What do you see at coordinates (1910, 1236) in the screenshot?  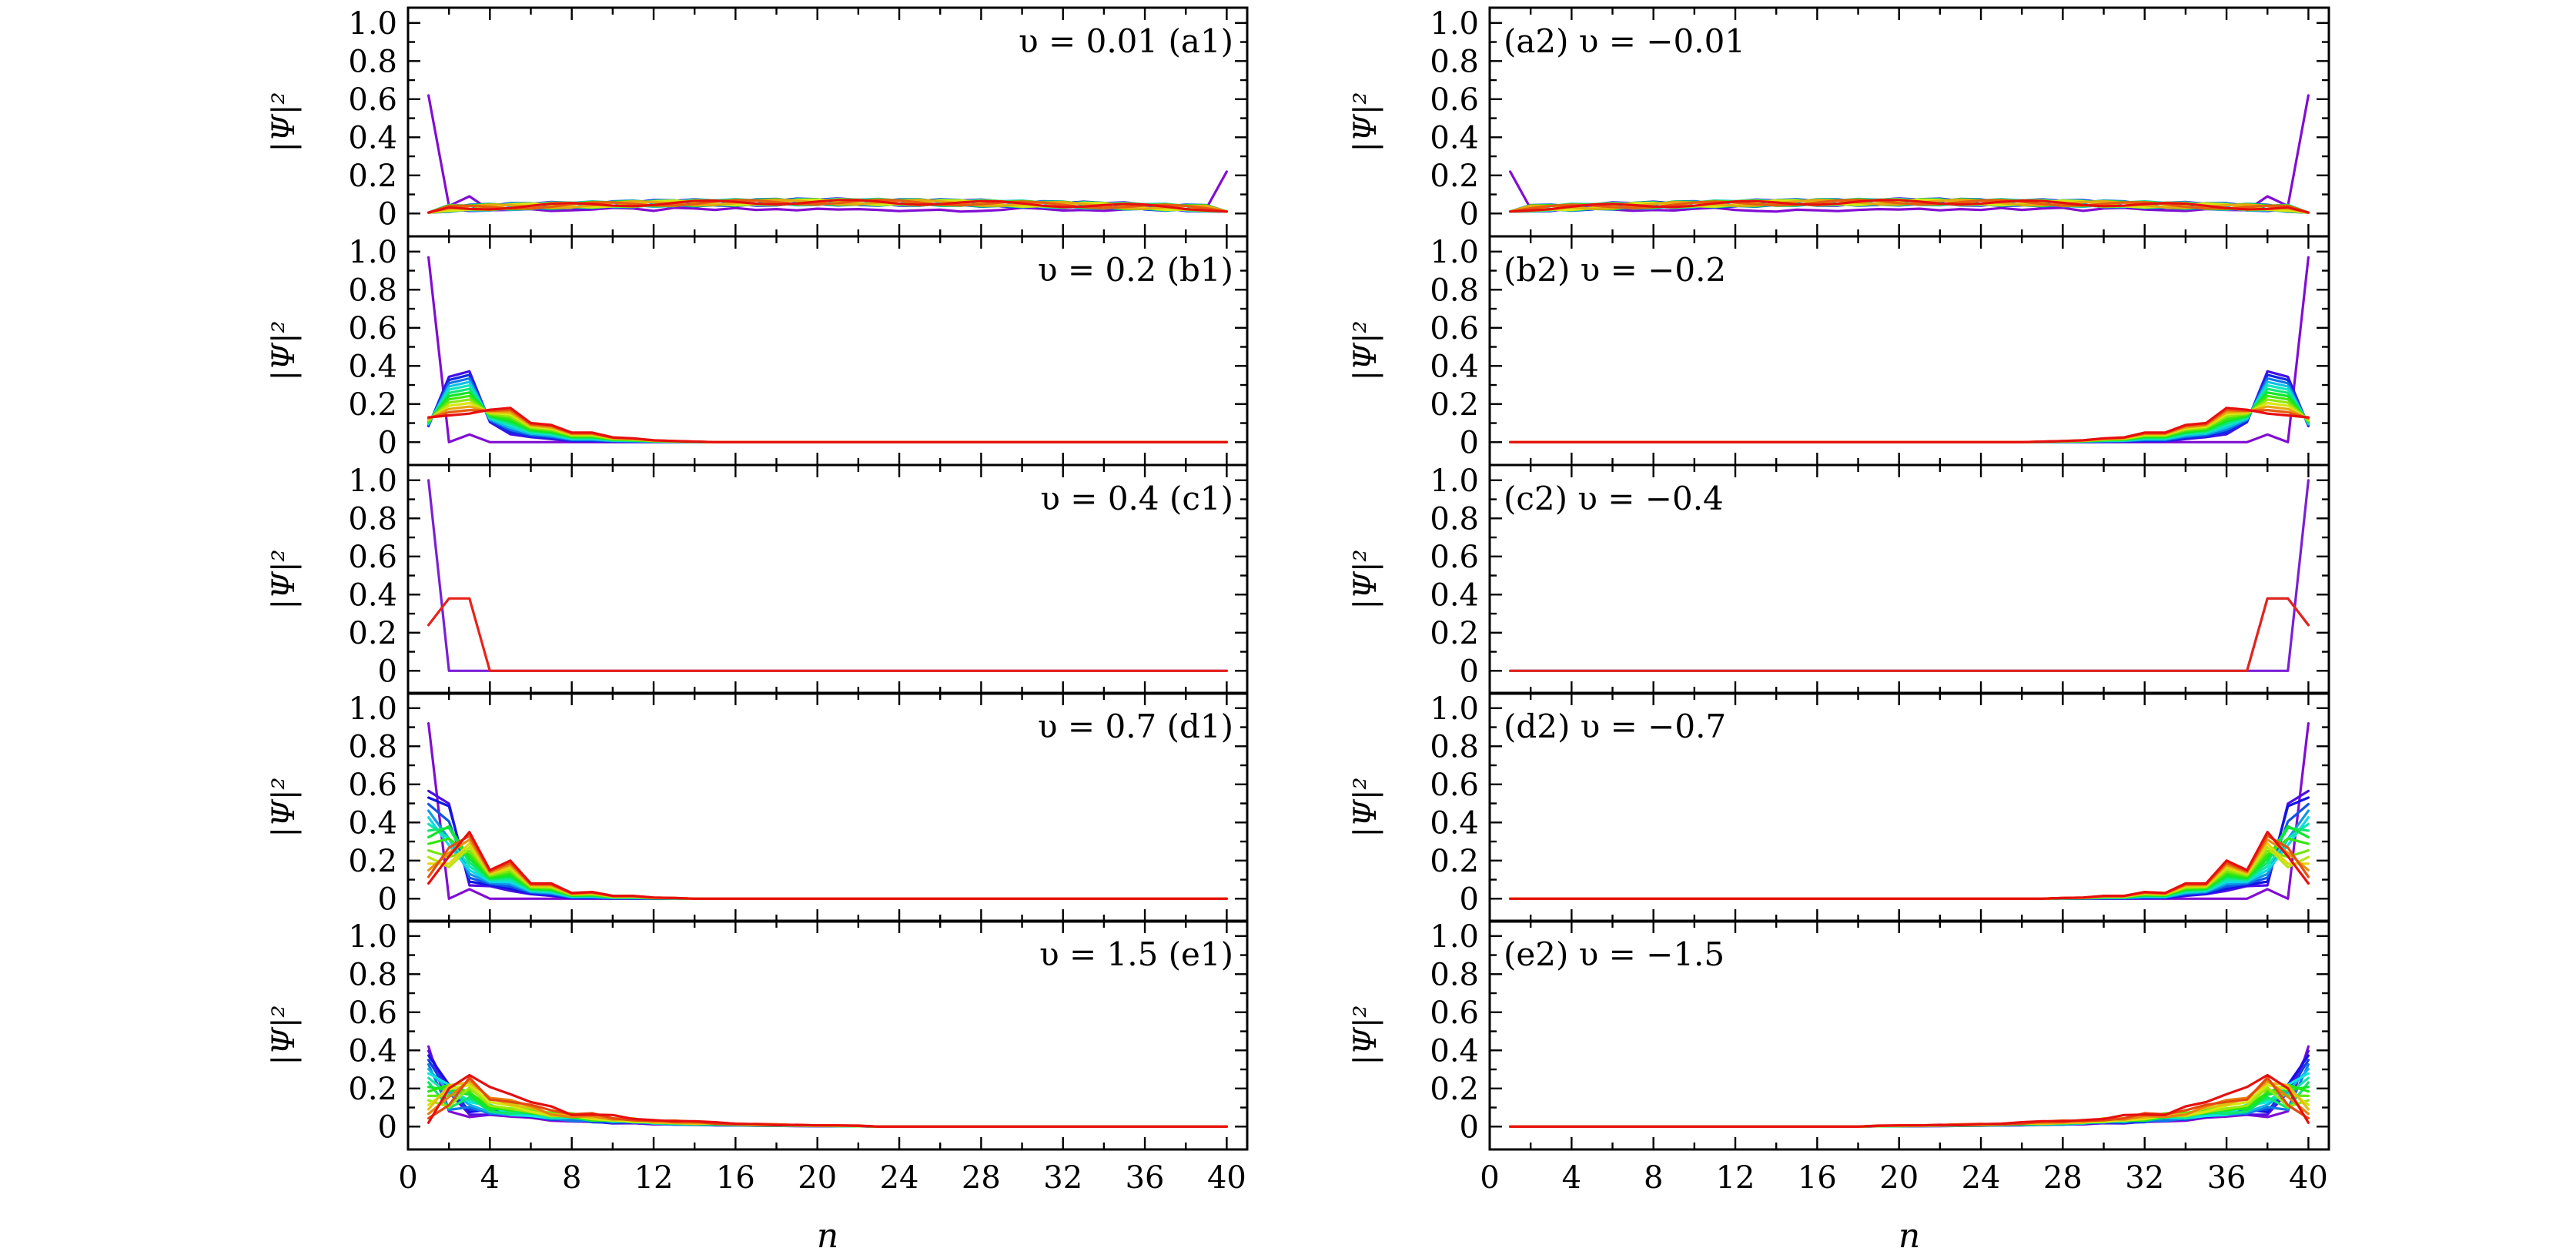 I see `x-axis-label: n` at bounding box center [1910, 1236].